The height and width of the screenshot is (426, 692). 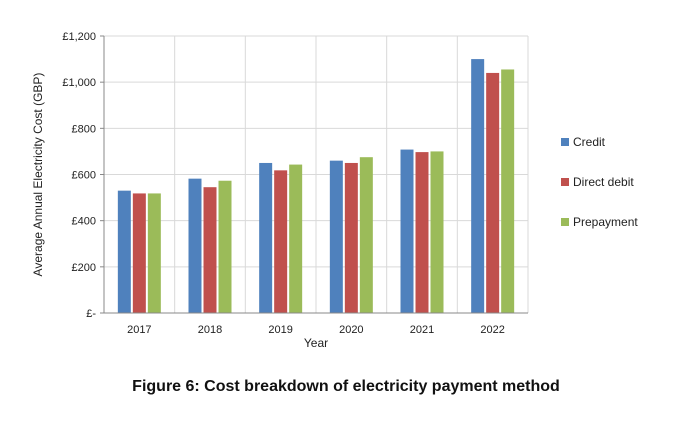 What do you see at coordinates (422, 232) in the screenshot?
I see `bar-direct-debit-2021` at bounding box center [422, 232].